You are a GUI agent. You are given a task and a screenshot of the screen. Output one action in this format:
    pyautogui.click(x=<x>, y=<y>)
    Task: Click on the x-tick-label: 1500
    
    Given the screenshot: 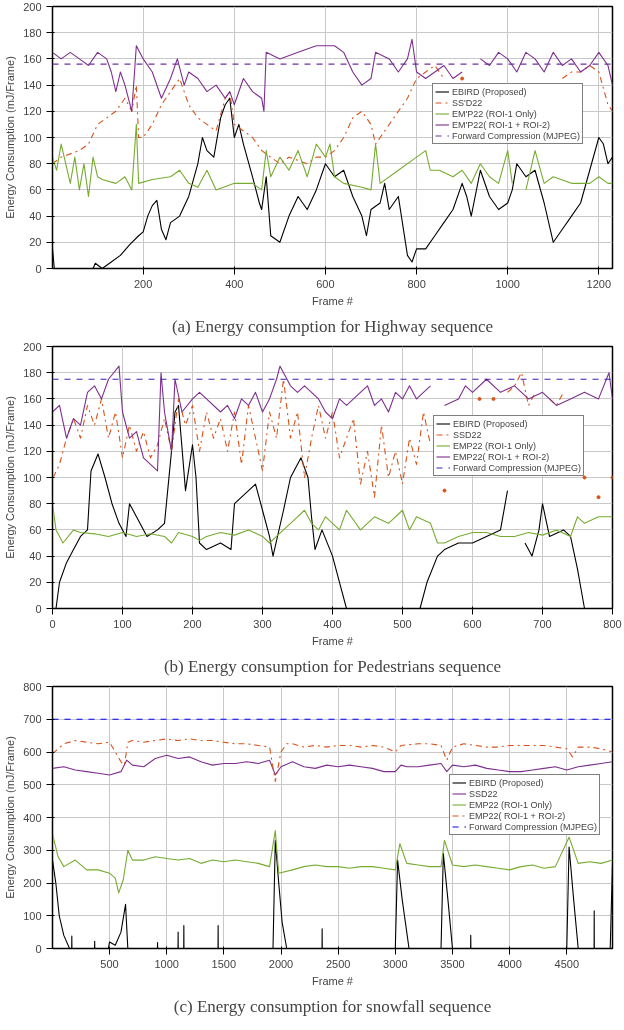 What is the action you would take?
    pyautogui.click(x=224, y=963)
    